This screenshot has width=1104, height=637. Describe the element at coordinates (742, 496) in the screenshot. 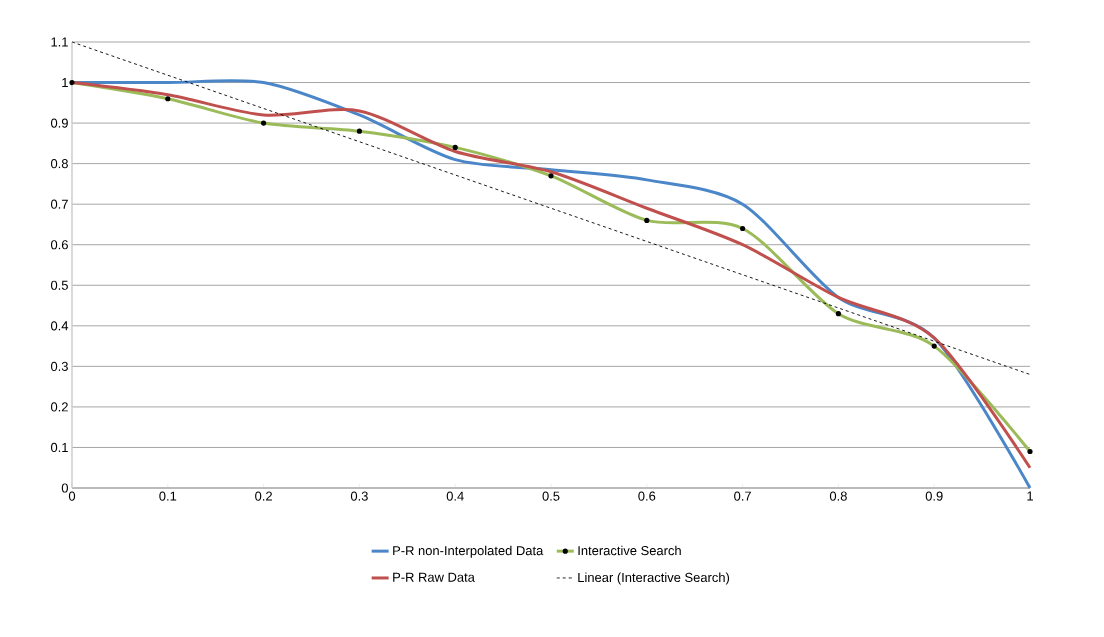

I see `x-tick-label: 0.7` at that location.